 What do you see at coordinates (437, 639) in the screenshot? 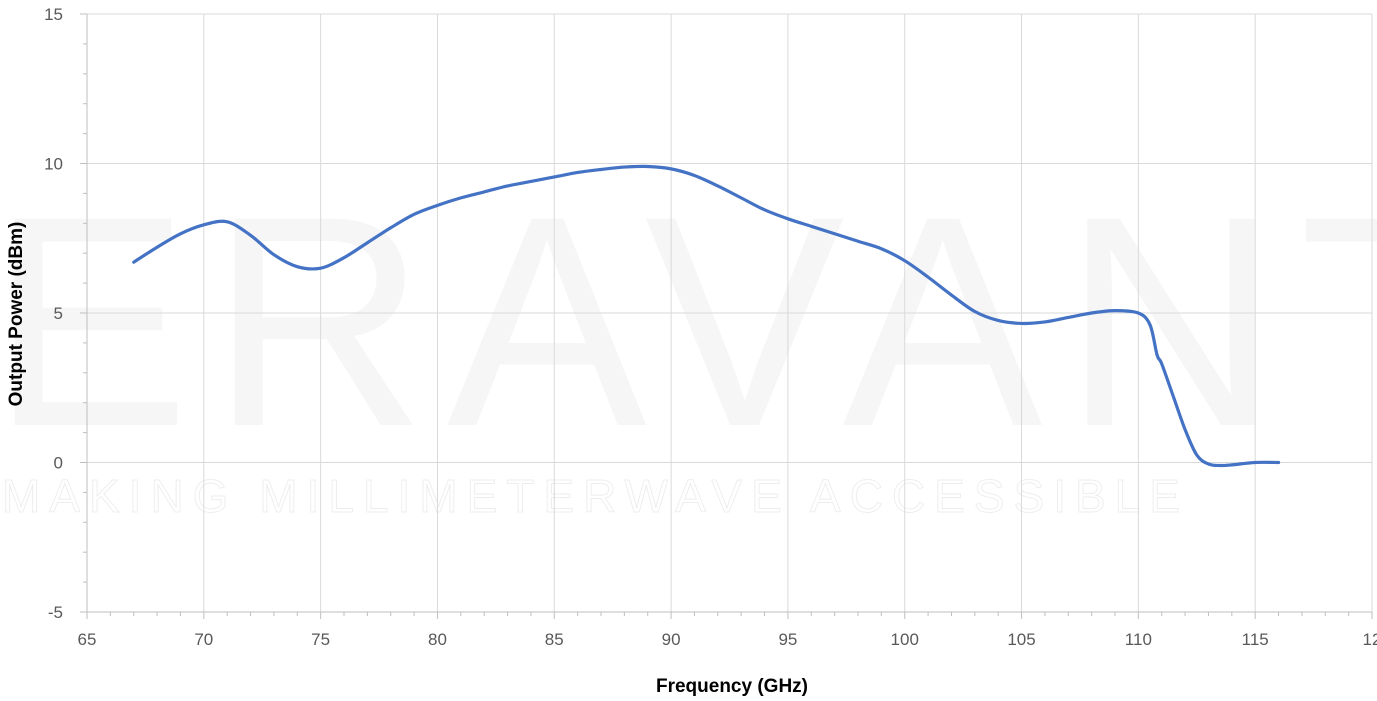
I see `x-tick-label: 80` at bounding box center [437, 639].